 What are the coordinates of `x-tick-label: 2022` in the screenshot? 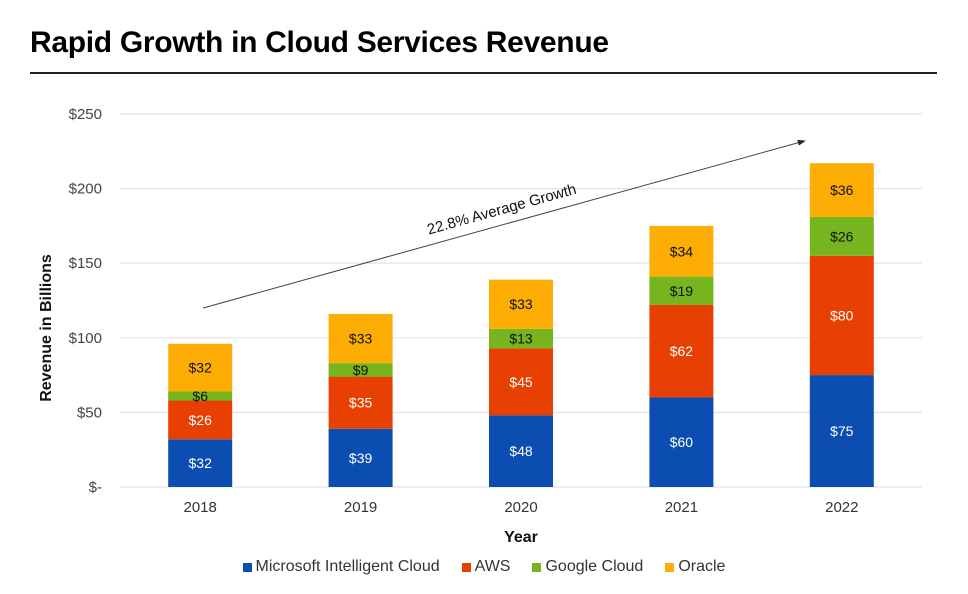 It's located at (841, 507).